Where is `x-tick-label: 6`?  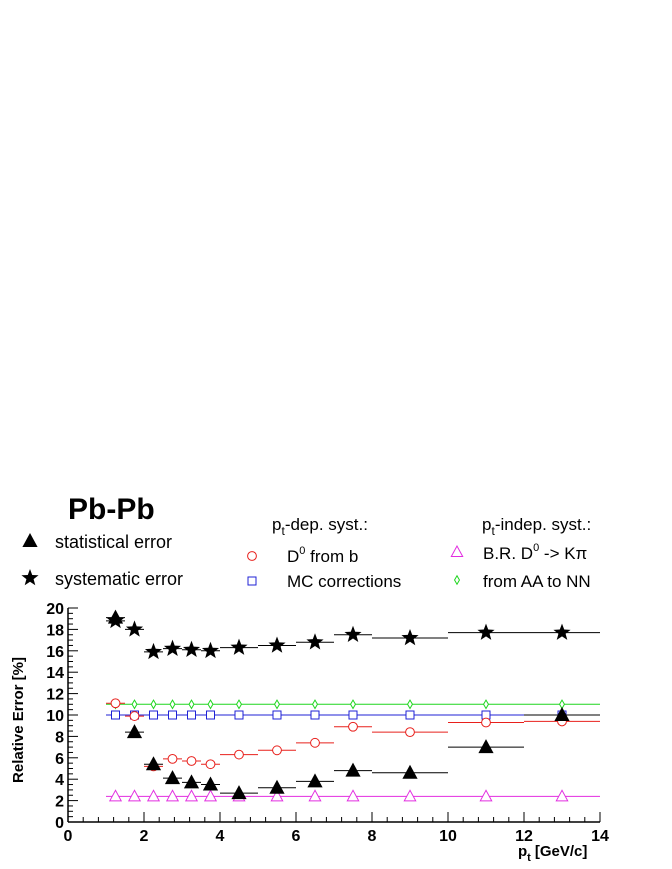 x-tick-label: 6 is located at coordinates (296, 836).